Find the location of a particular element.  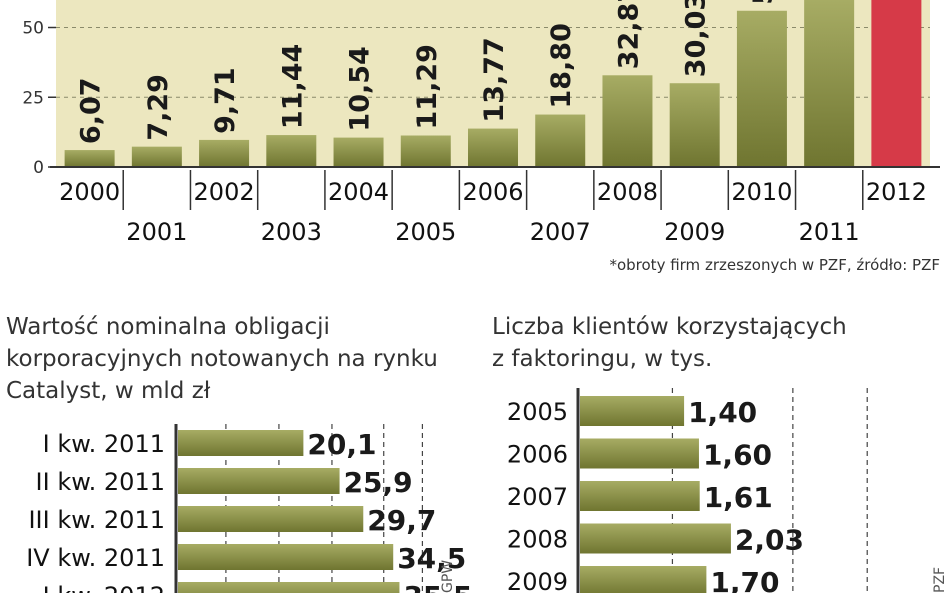

clients-category-label: 2007 is located at coordinates (537, 497).